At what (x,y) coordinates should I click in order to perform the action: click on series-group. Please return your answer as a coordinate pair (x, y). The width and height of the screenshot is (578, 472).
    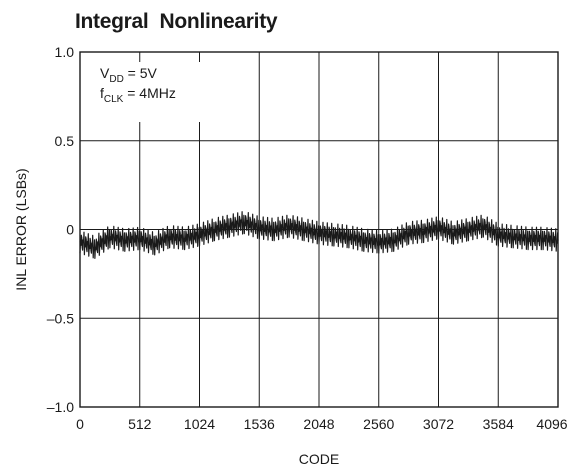
    Looking at the image, I should click on (319, 235).